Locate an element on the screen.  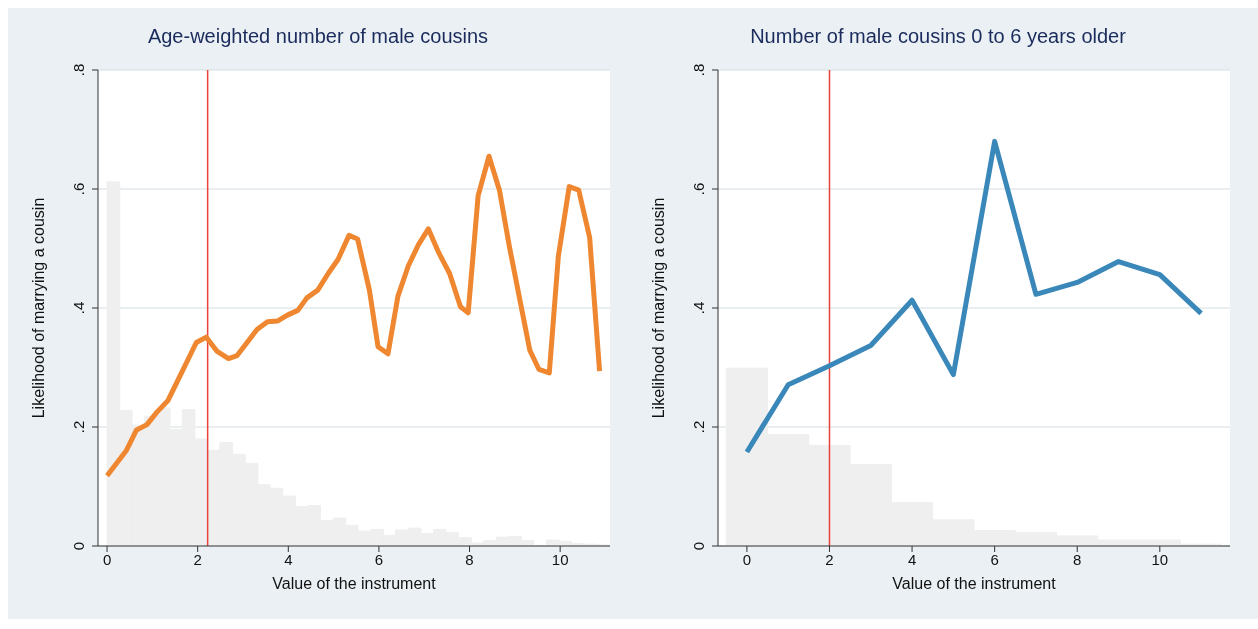
chart-title: Age-weighted number of male cousins is located at coordinates (318, 36).